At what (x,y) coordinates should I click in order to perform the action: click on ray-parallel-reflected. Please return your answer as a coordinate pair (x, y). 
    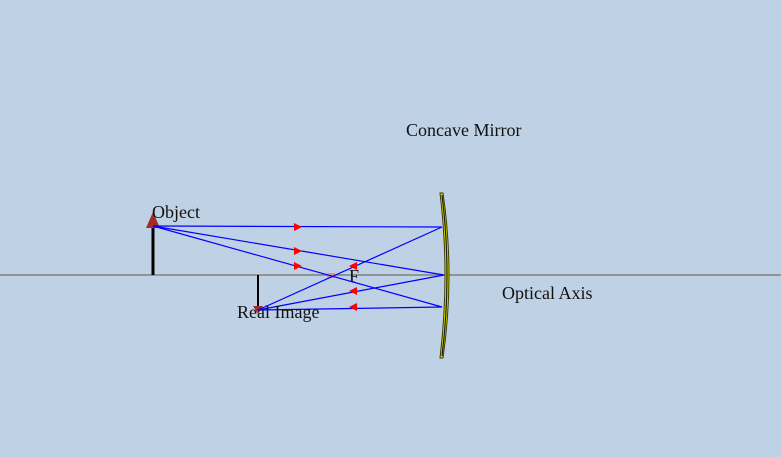
    Looking at the image, I should click on (350, 268).